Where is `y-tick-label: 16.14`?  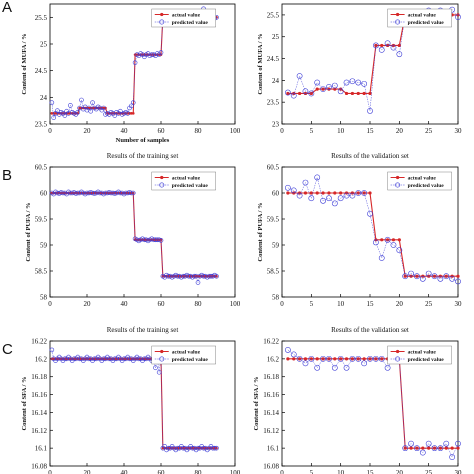
y-tick-label: 16.14 is located at coordinates (39, 413).